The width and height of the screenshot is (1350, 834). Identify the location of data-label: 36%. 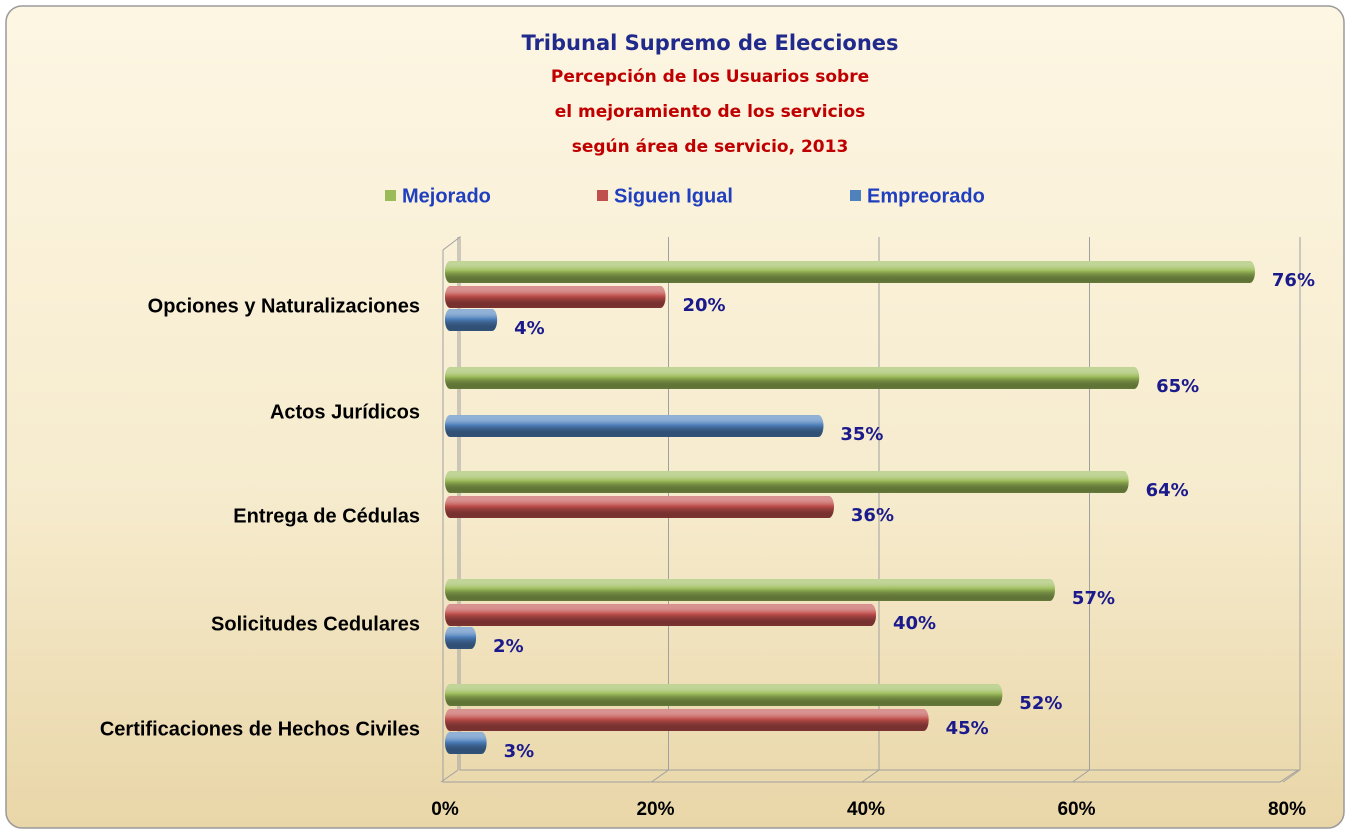
(872, 515).